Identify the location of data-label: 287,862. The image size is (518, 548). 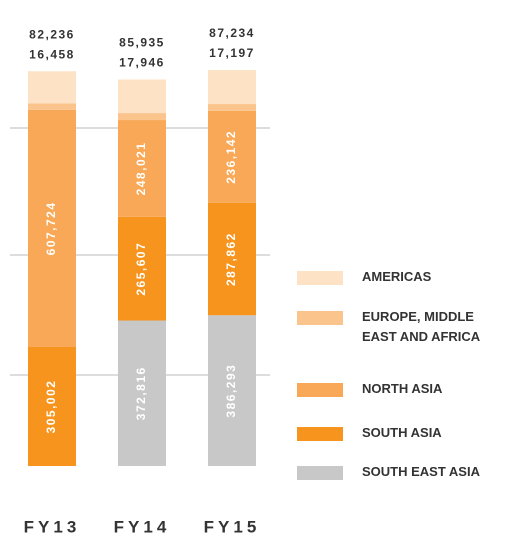
(231, 259).